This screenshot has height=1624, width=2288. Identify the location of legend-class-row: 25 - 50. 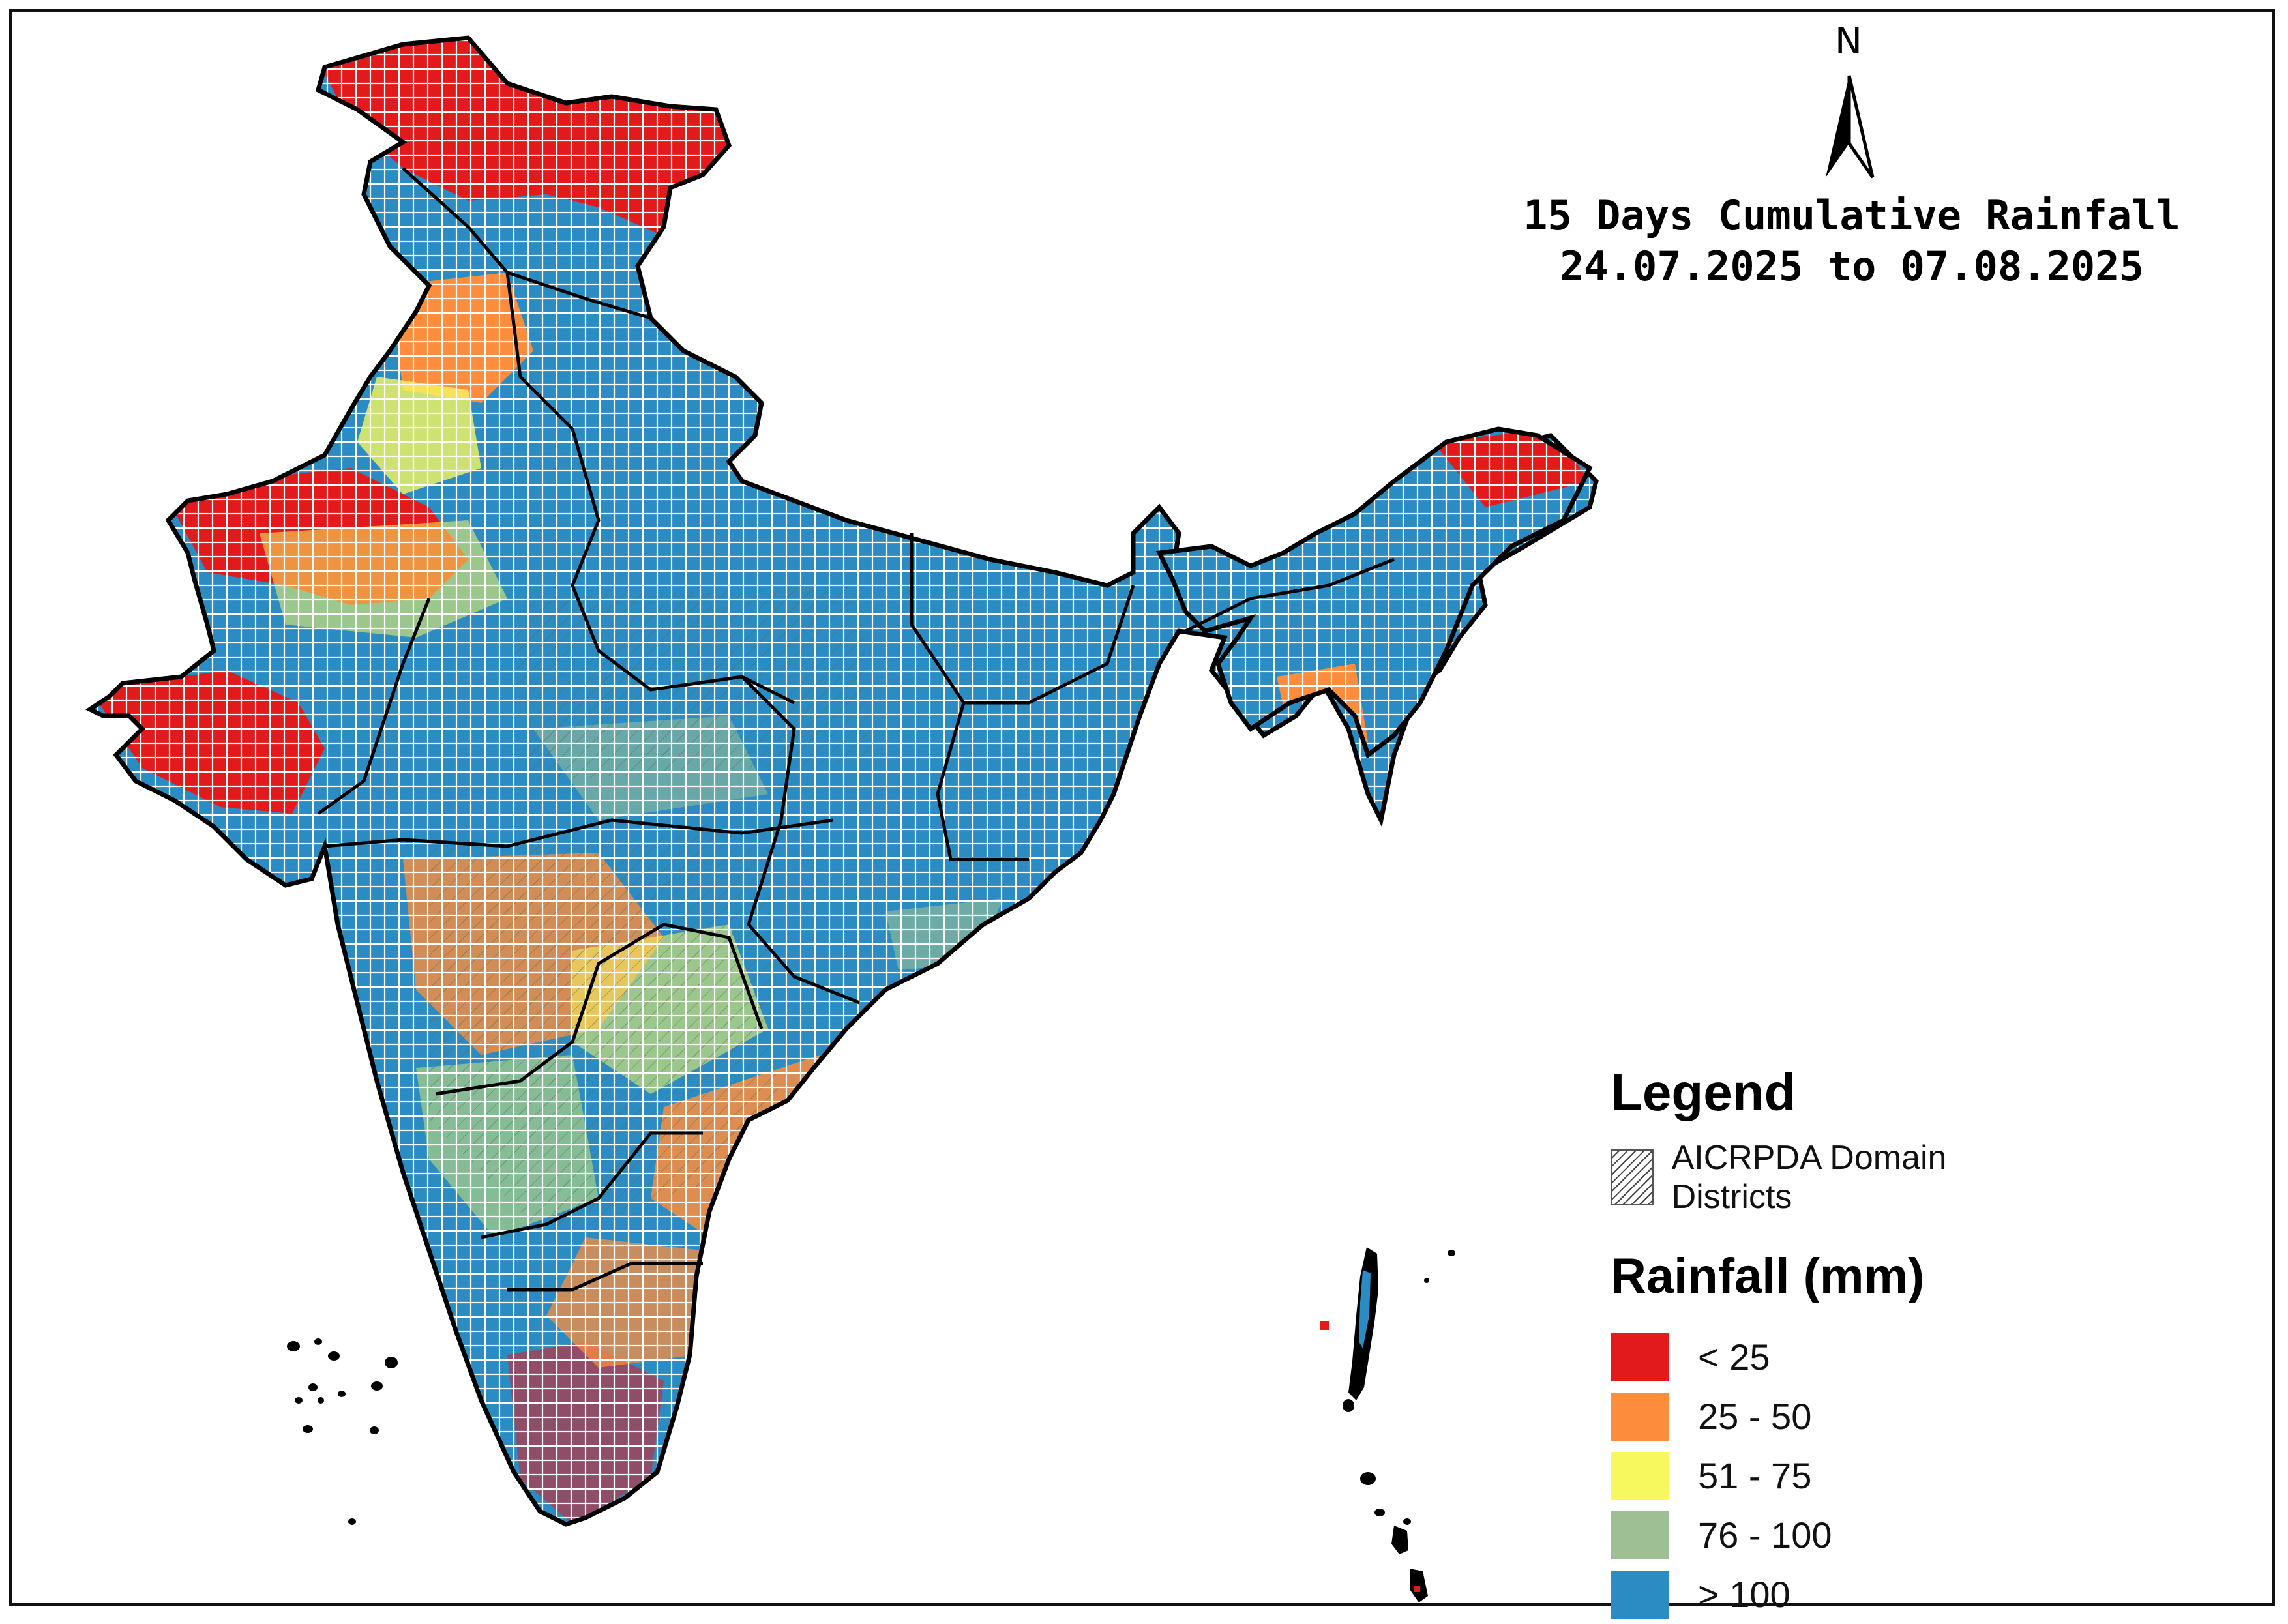
(1793, 1416).